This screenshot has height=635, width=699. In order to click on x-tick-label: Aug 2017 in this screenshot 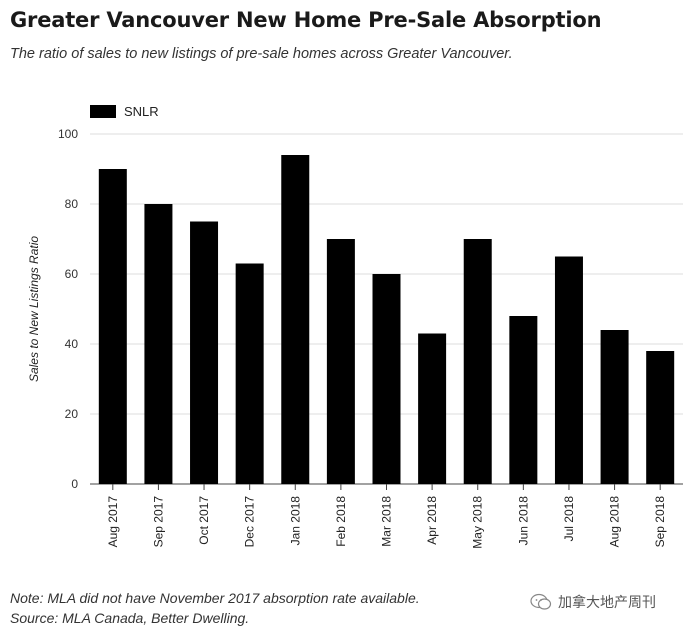, I will do `click(113, 522)`.